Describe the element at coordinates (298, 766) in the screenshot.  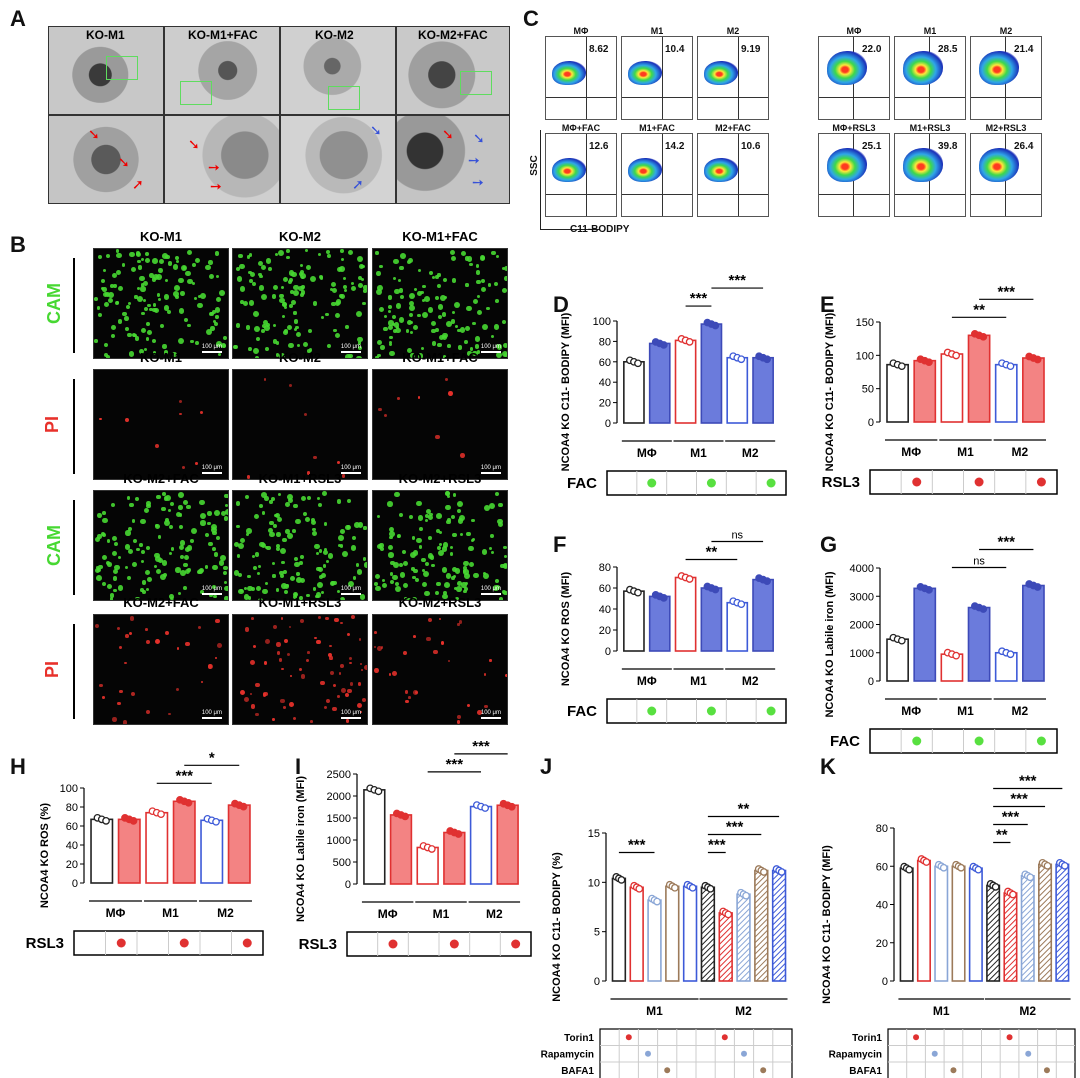
I see `panel-letter-i: I` at that location.